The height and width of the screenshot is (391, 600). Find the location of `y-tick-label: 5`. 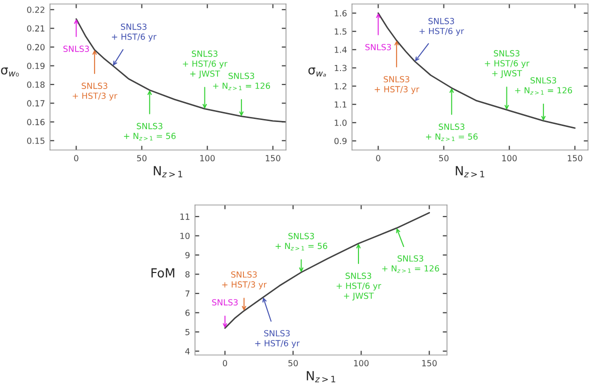

y-tick-label: 5 is located at coordinates (187, 332).